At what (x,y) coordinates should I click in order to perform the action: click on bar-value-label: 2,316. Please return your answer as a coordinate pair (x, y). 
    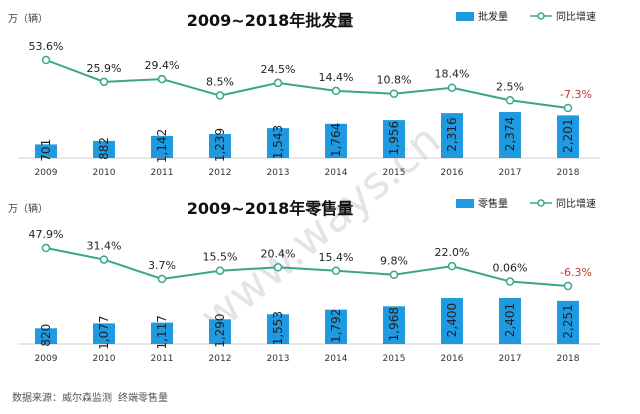
    Looking at the image, I should click on (452, 134).